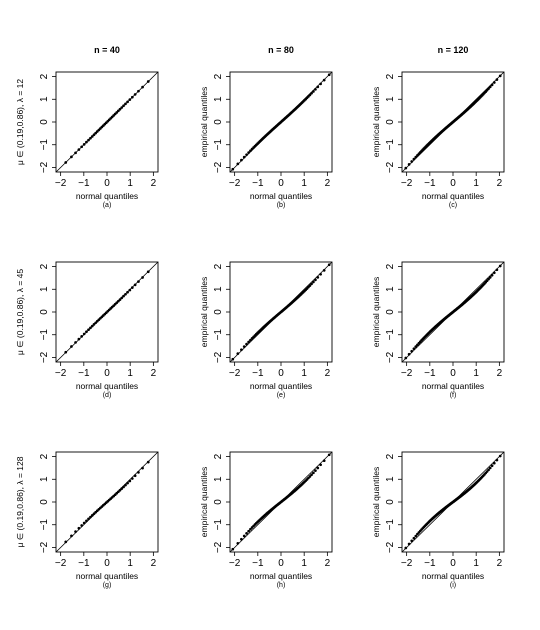 The image size is (540, 630). Describe the element at coordinates (376, 122) in the screenshot. I see `y-axis-label: empirical quantiles` at that location.